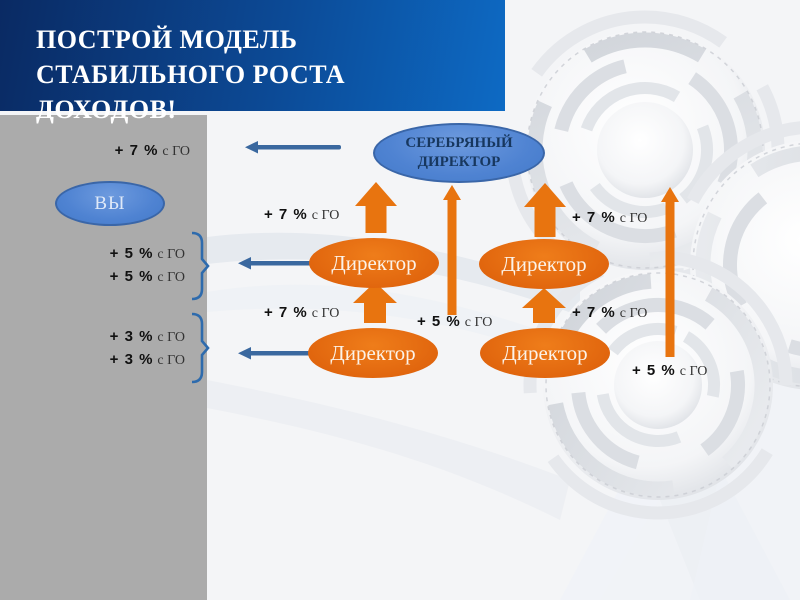 This screenshot has width=800, height=600. I want to click on block-arrow-right-lower, so click(544, 305).